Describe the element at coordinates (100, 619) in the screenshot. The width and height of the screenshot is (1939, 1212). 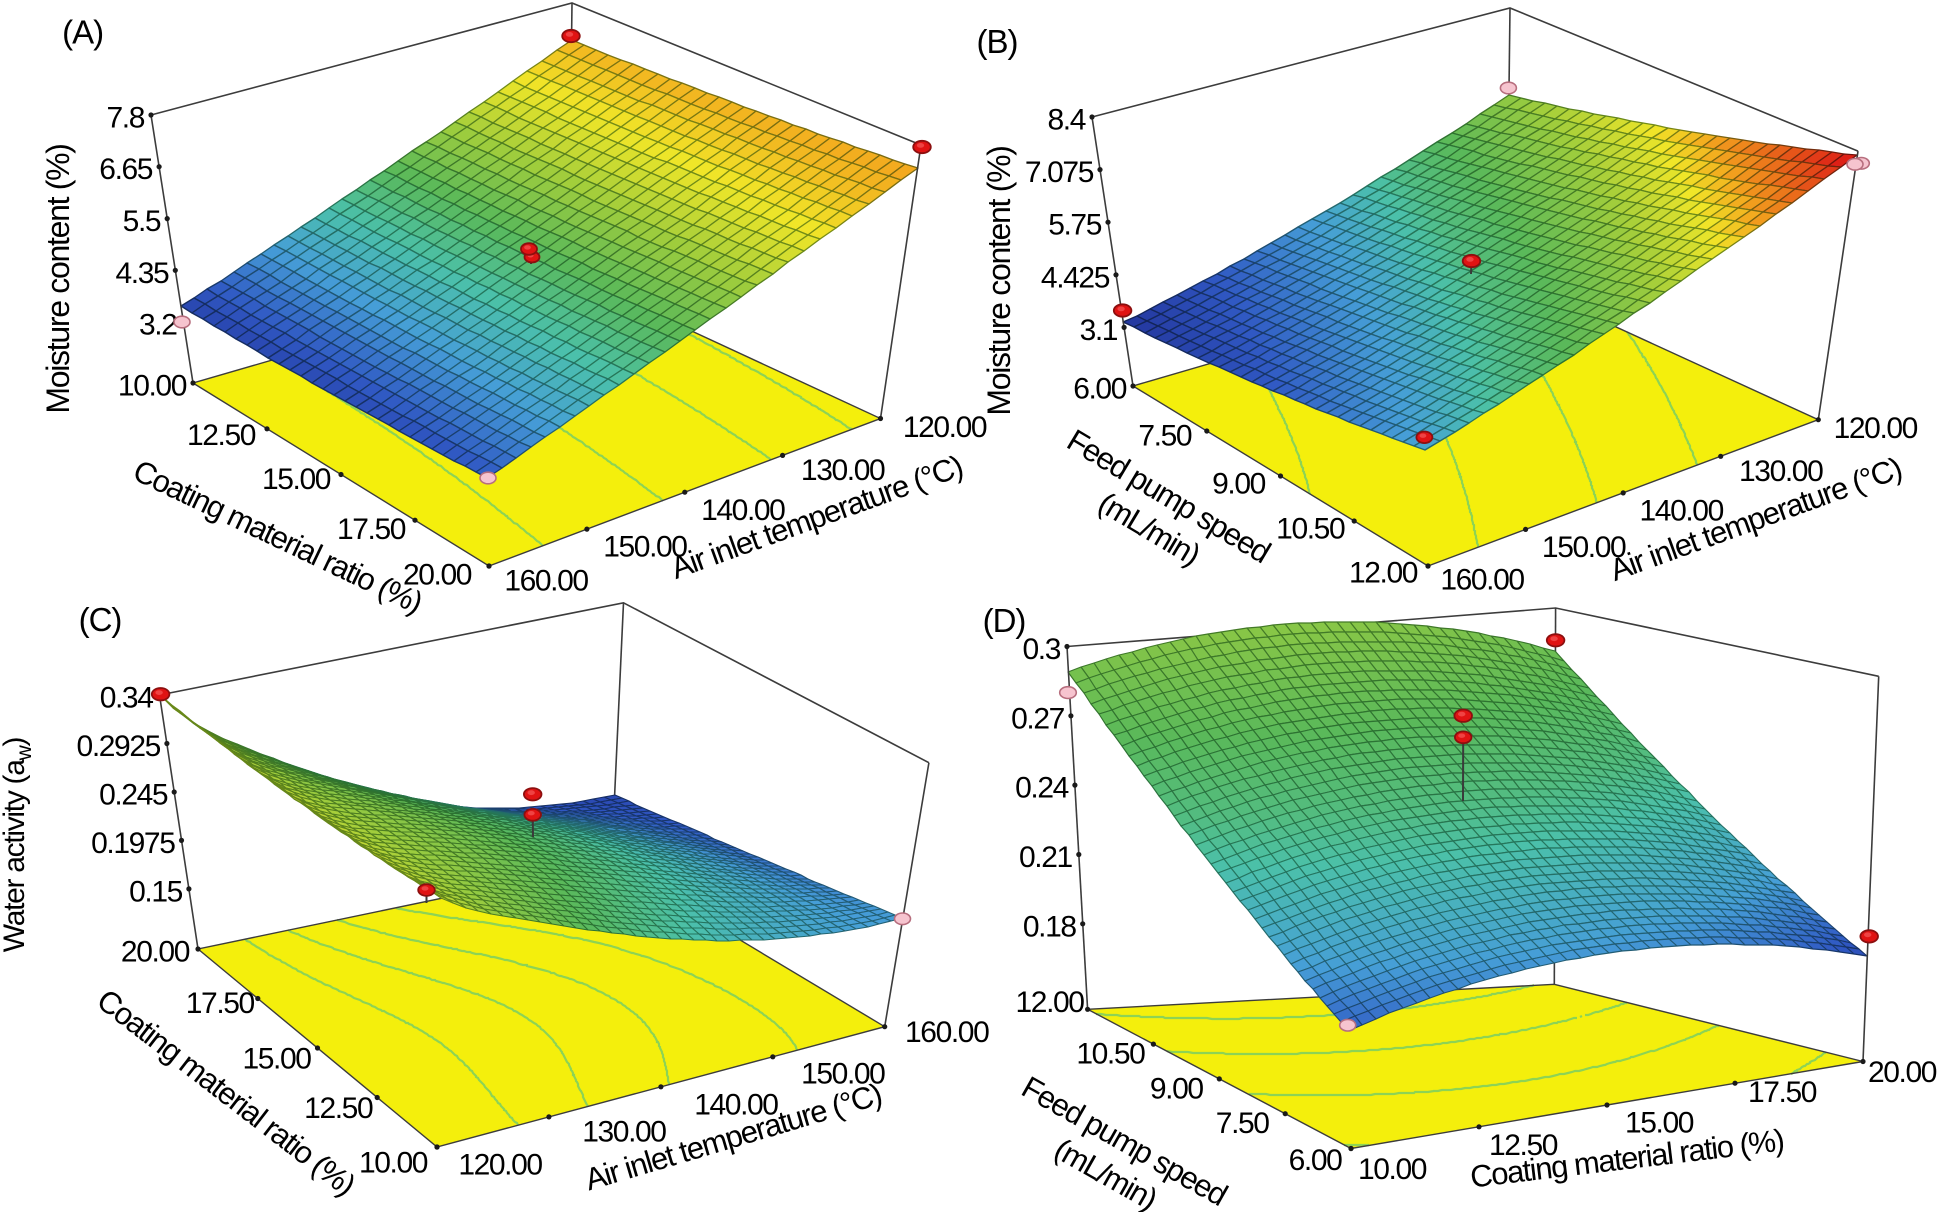
I see `svg-text: (C)` at that location.